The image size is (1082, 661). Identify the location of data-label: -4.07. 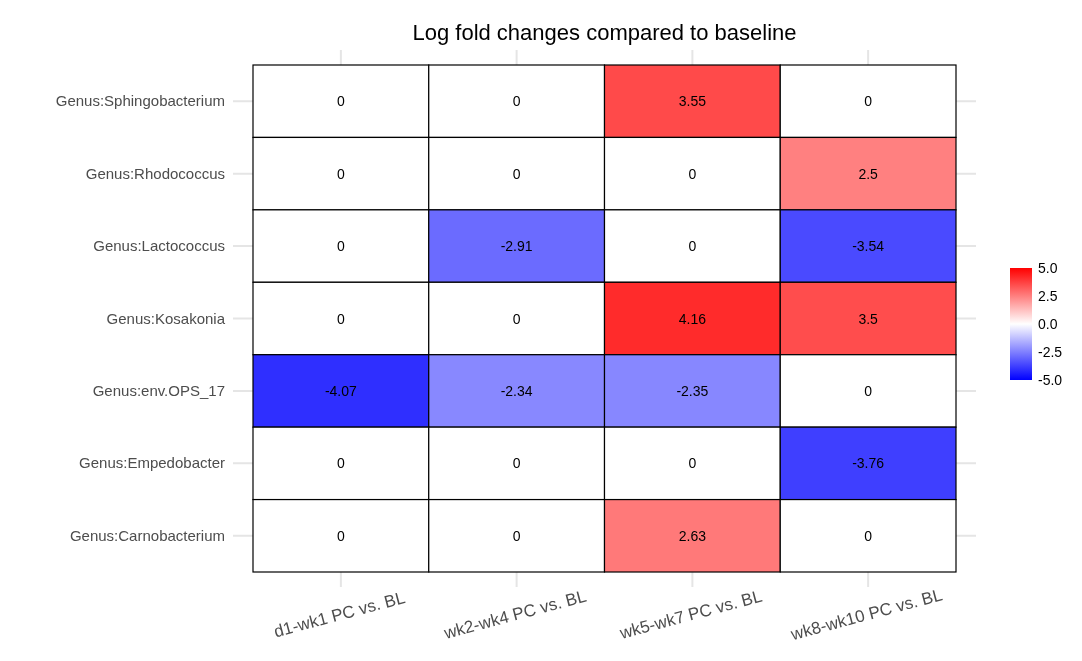
(341, 390).